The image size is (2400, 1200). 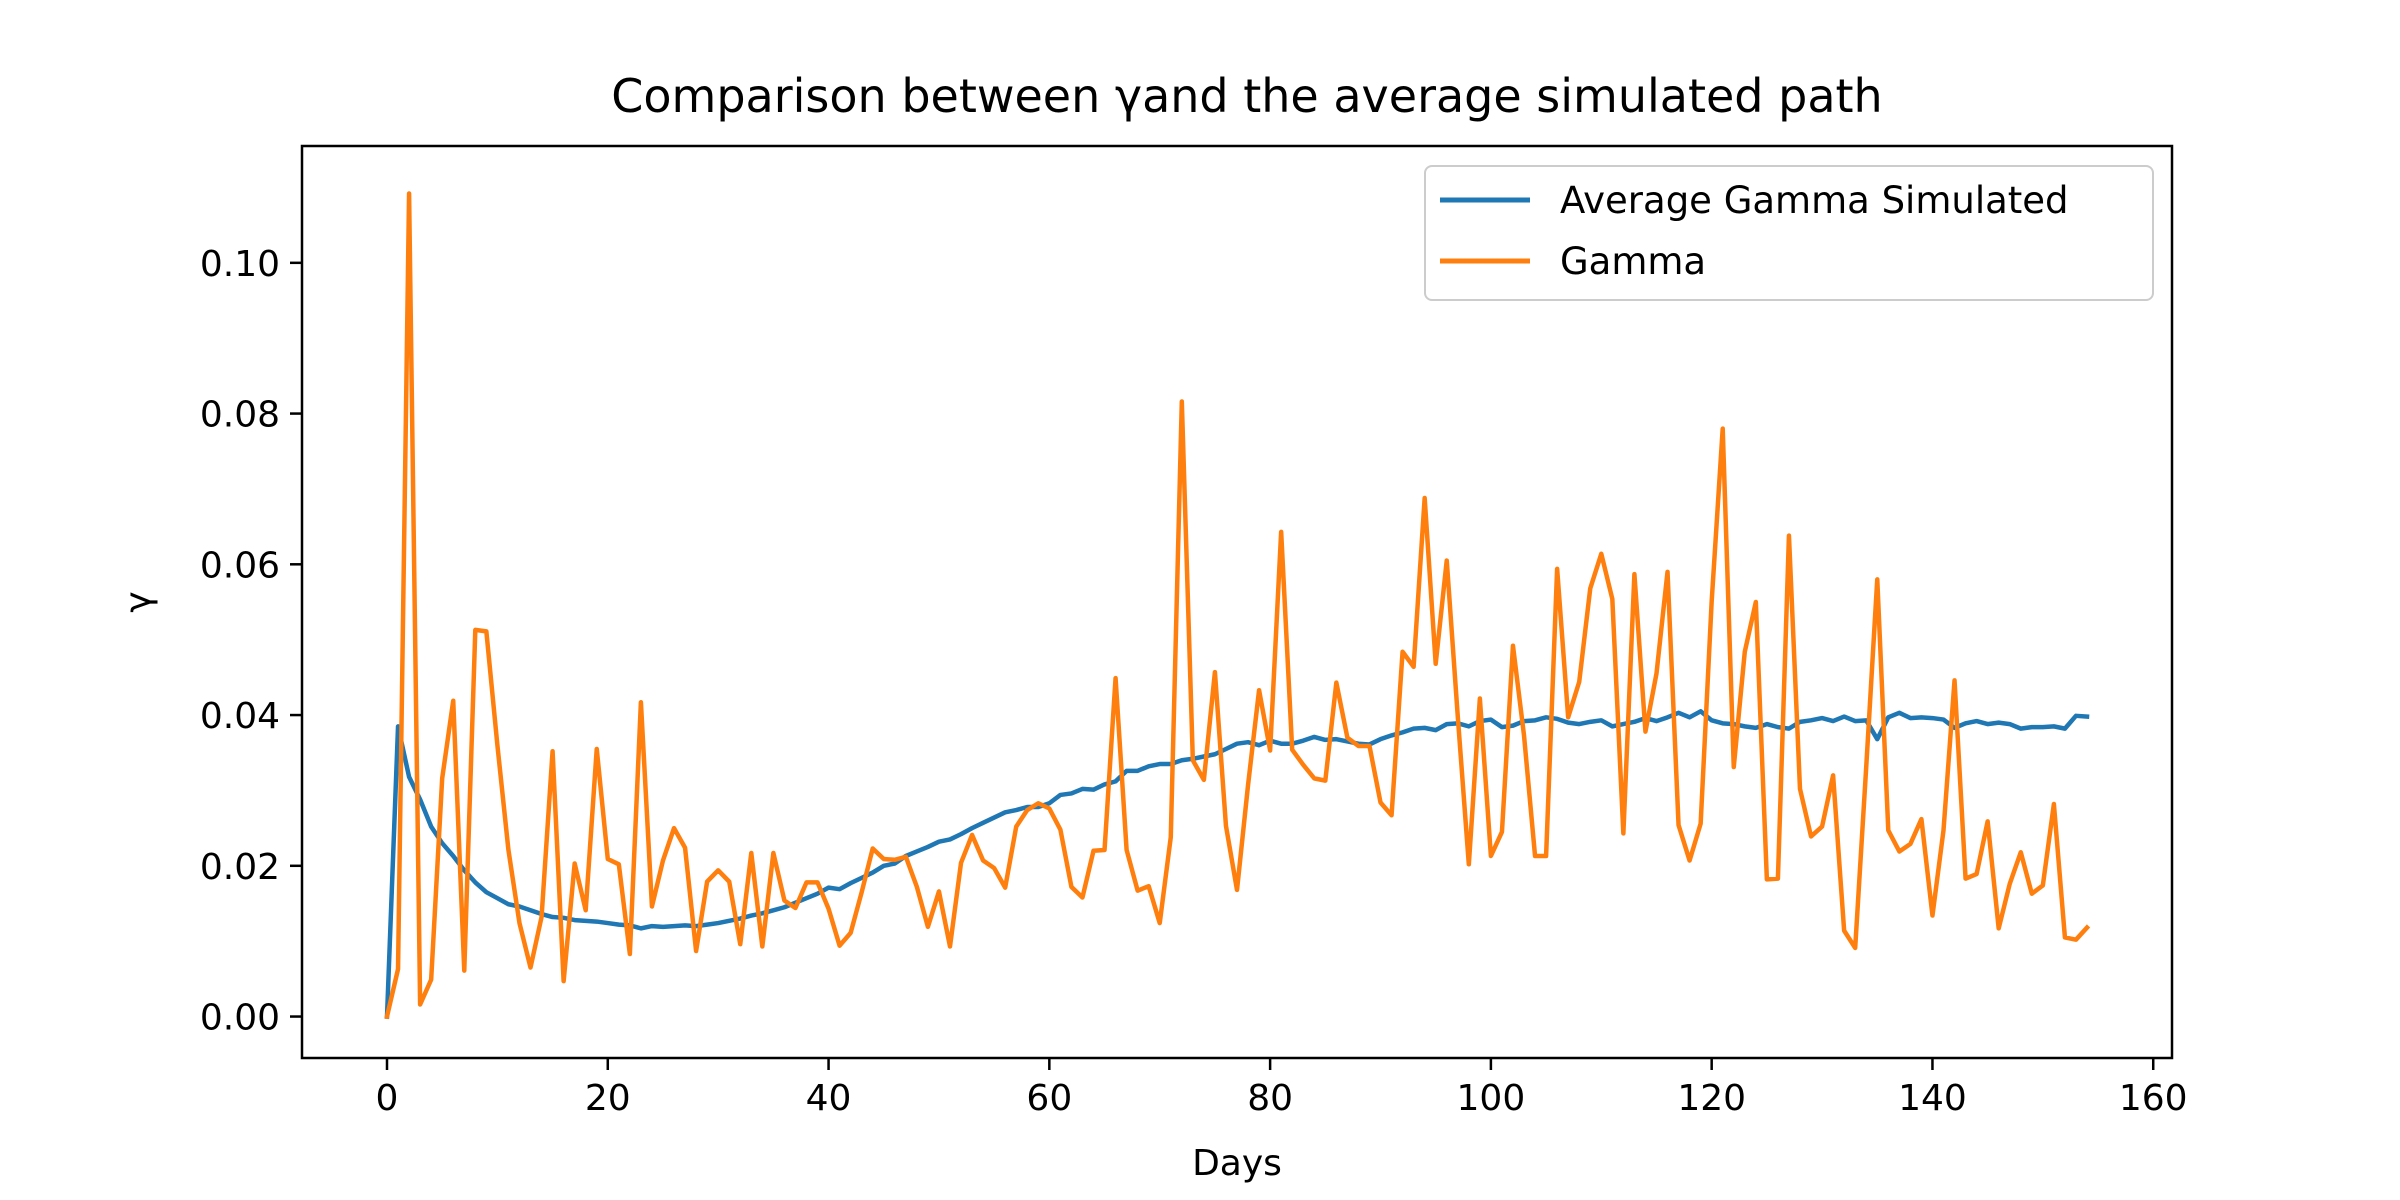 I want to click on x-axis: 0 20 40 60 80 100 120 140 160, so click(x=1282, y=1088).